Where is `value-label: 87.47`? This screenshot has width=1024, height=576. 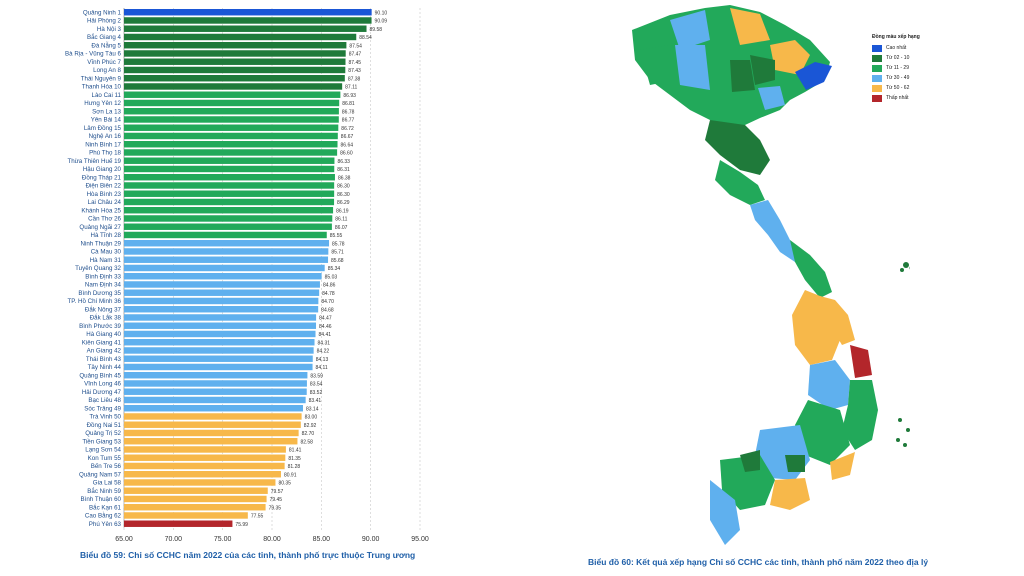
value-label: 87.47 is located at coordinates (355, 55).